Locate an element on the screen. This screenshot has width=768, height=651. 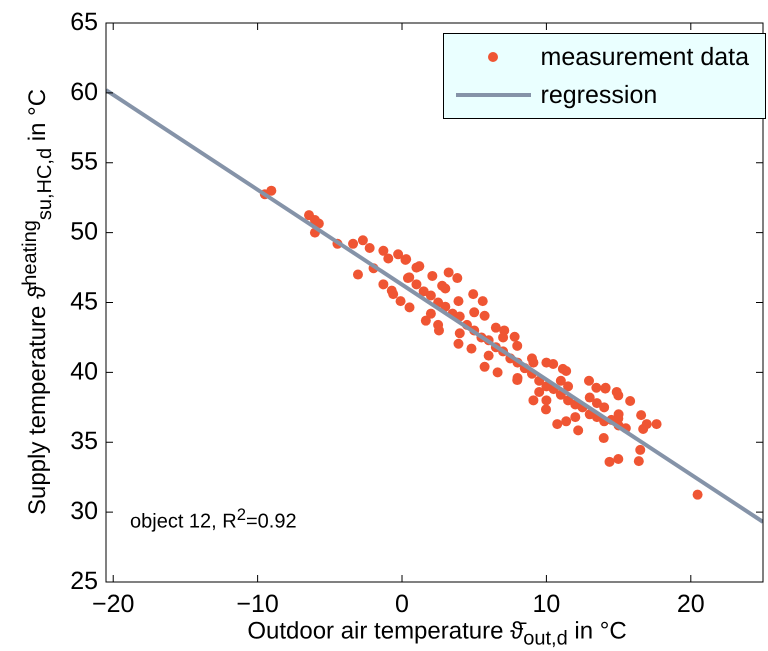
x-tick-label: −10 is located at coordinates (257, 604).